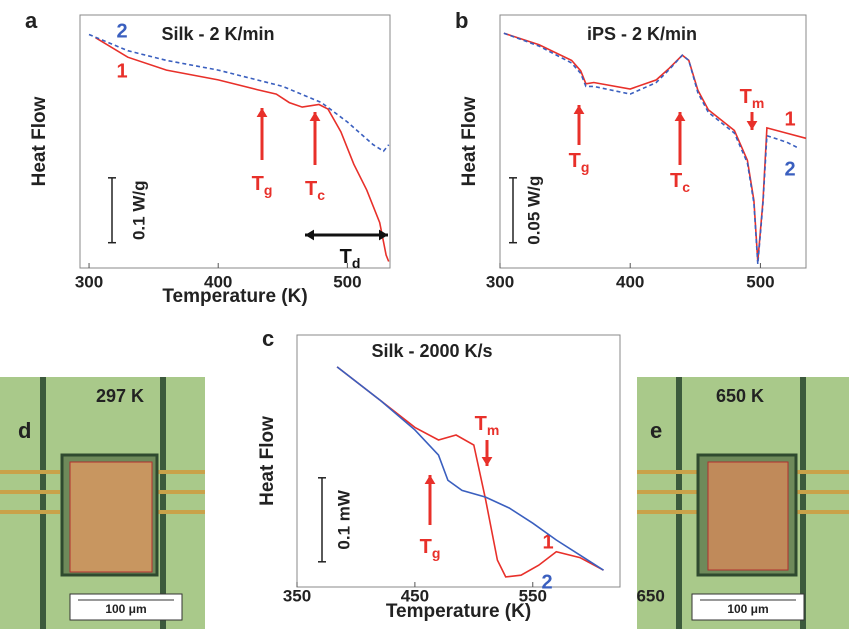 This screenshot has width=849, height=629. I want to click on scale-label: 0.1 W/g, so click(138, 211).